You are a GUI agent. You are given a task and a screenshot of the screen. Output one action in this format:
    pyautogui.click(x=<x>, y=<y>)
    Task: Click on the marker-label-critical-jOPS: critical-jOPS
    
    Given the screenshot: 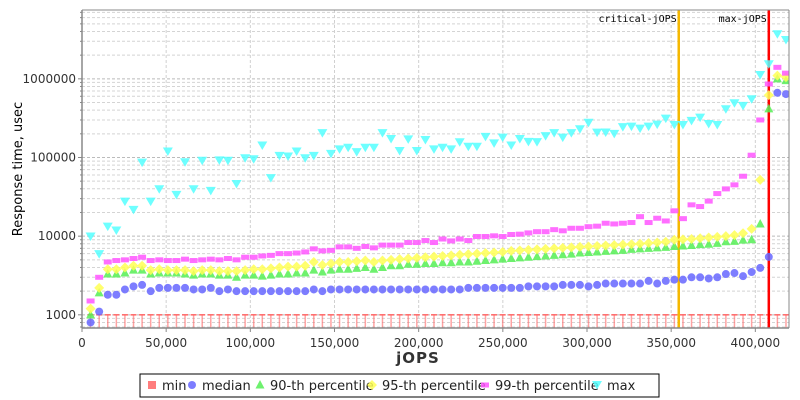 What is the action you would take?
    pyautogui.click(x=637, y=19)
    